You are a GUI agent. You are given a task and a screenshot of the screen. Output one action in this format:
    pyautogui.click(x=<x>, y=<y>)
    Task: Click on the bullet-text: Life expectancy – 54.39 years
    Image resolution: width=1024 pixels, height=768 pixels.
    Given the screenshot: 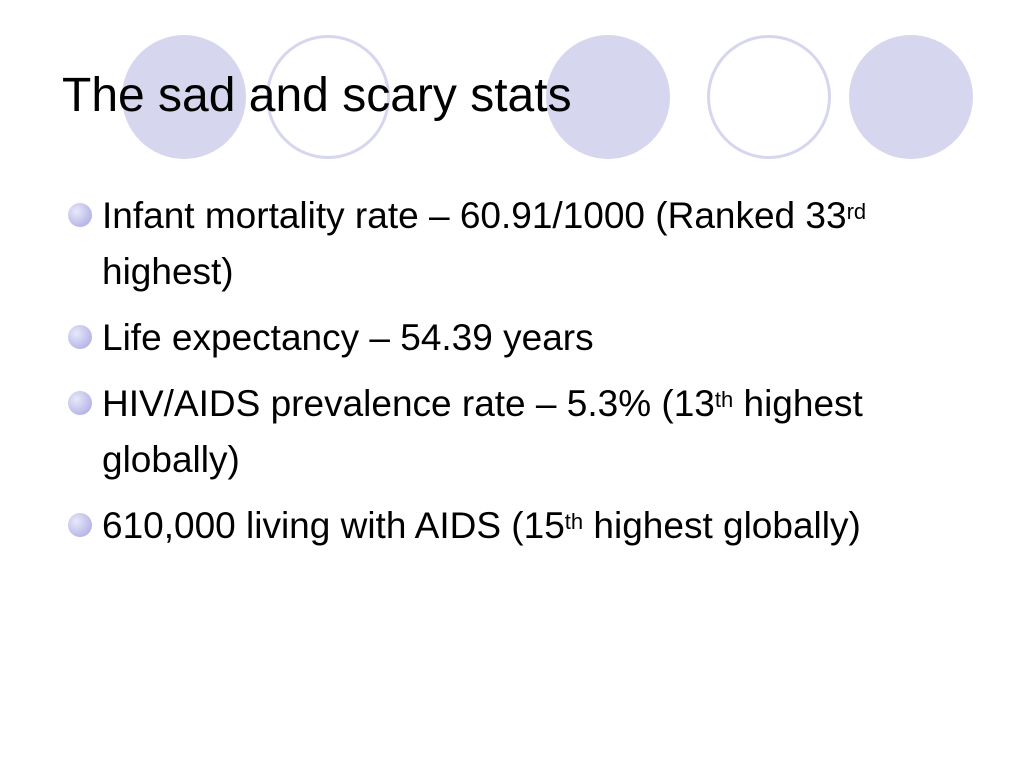 What is the action you would take?
    pyautogui.click(x=348, y=337)
    